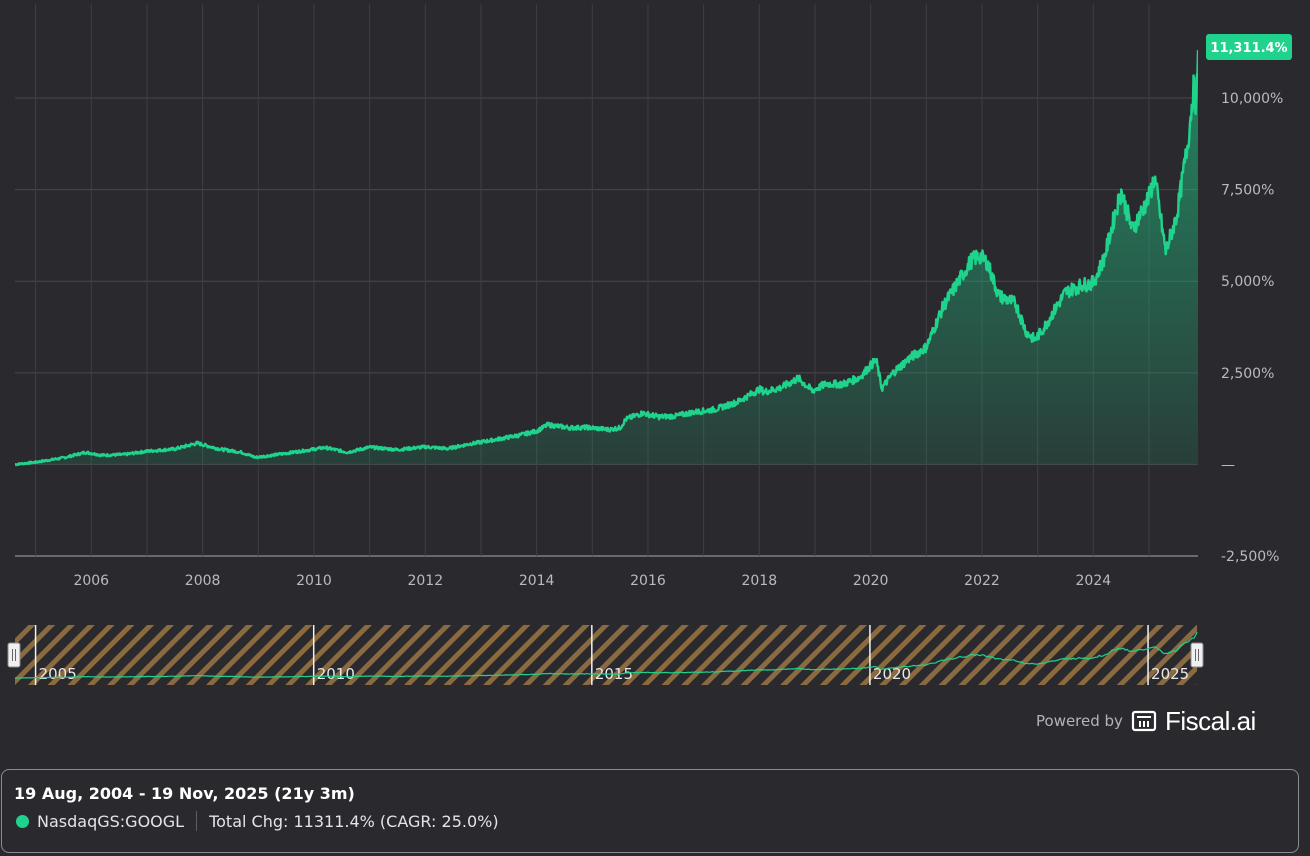  I want to click on navigator-right-handle, so click(1197, 655).